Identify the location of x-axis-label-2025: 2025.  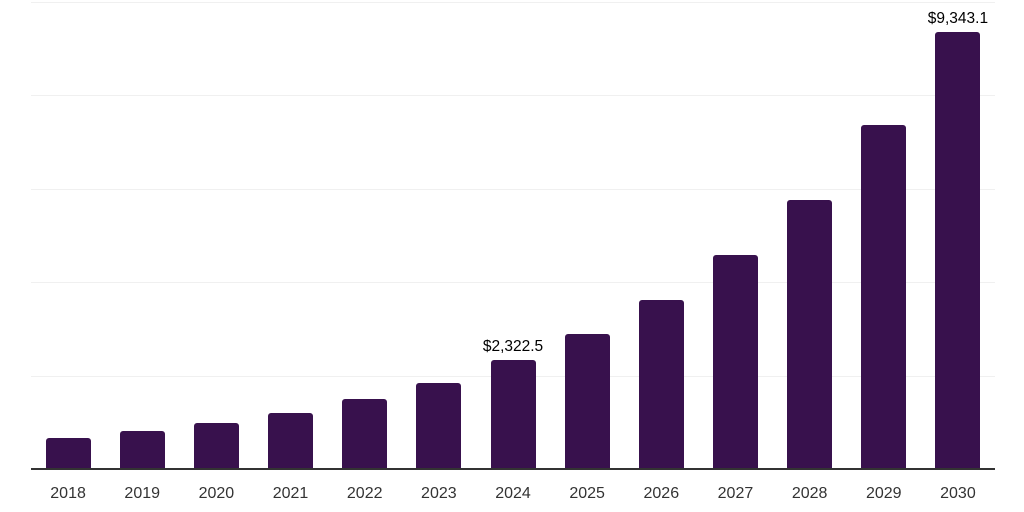
(587, 493).